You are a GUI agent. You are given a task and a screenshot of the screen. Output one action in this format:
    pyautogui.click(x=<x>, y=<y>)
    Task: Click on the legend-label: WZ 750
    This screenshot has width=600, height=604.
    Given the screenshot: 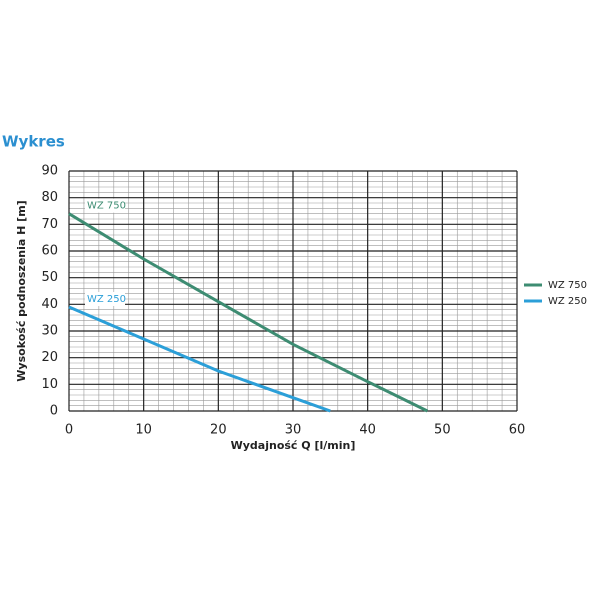 What is the action you would take?
    pyautogui.click(x=567, y=285)
    